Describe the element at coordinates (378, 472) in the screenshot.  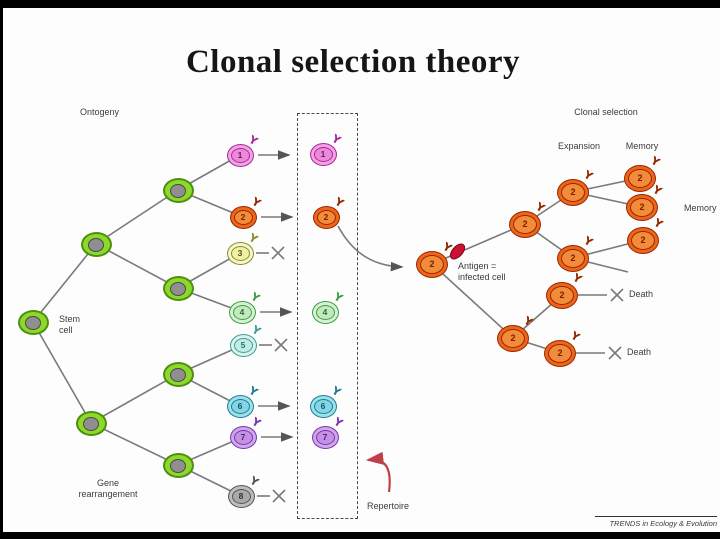
I see `repertoire-arrow` at that location.